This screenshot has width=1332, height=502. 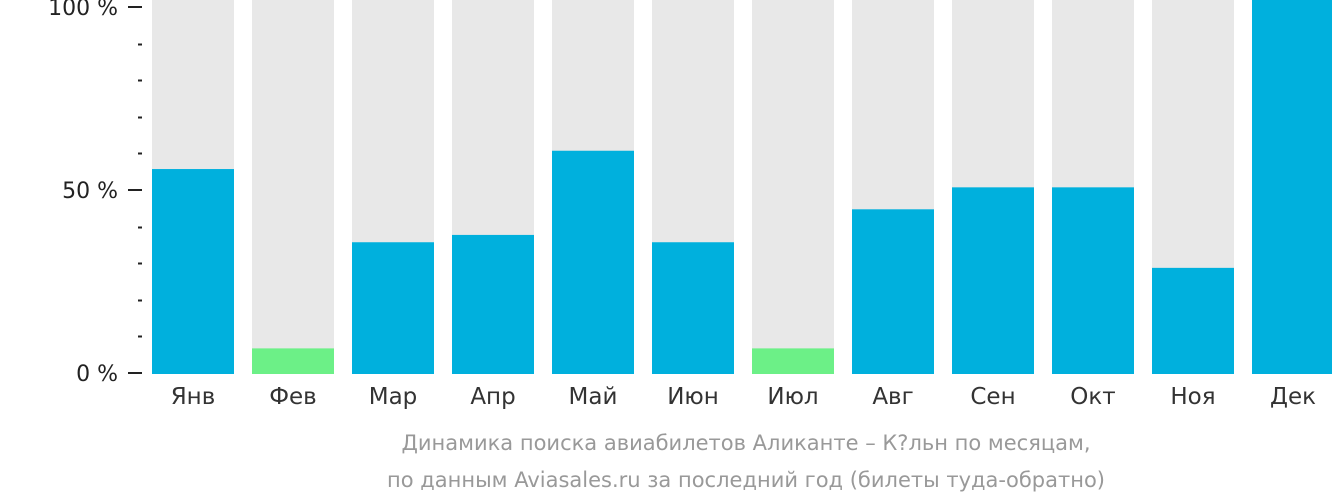 What do you see at coordinates (992, 397) in the screenshot?
I see `x-category-label: Сен` at bounding box center [992, 397].